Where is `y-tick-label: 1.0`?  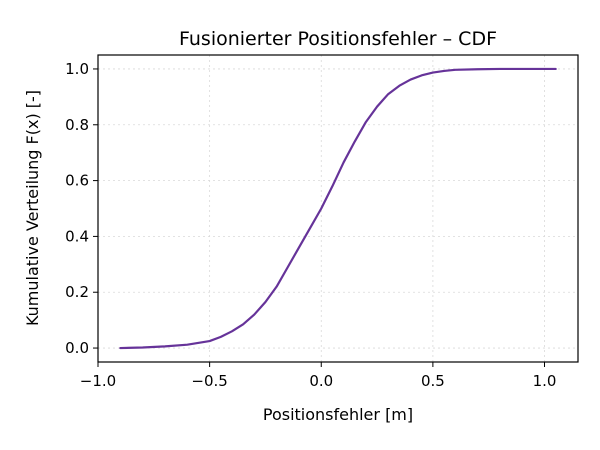 y-tick-label: 1.0 is located at coordinates (77, 69).